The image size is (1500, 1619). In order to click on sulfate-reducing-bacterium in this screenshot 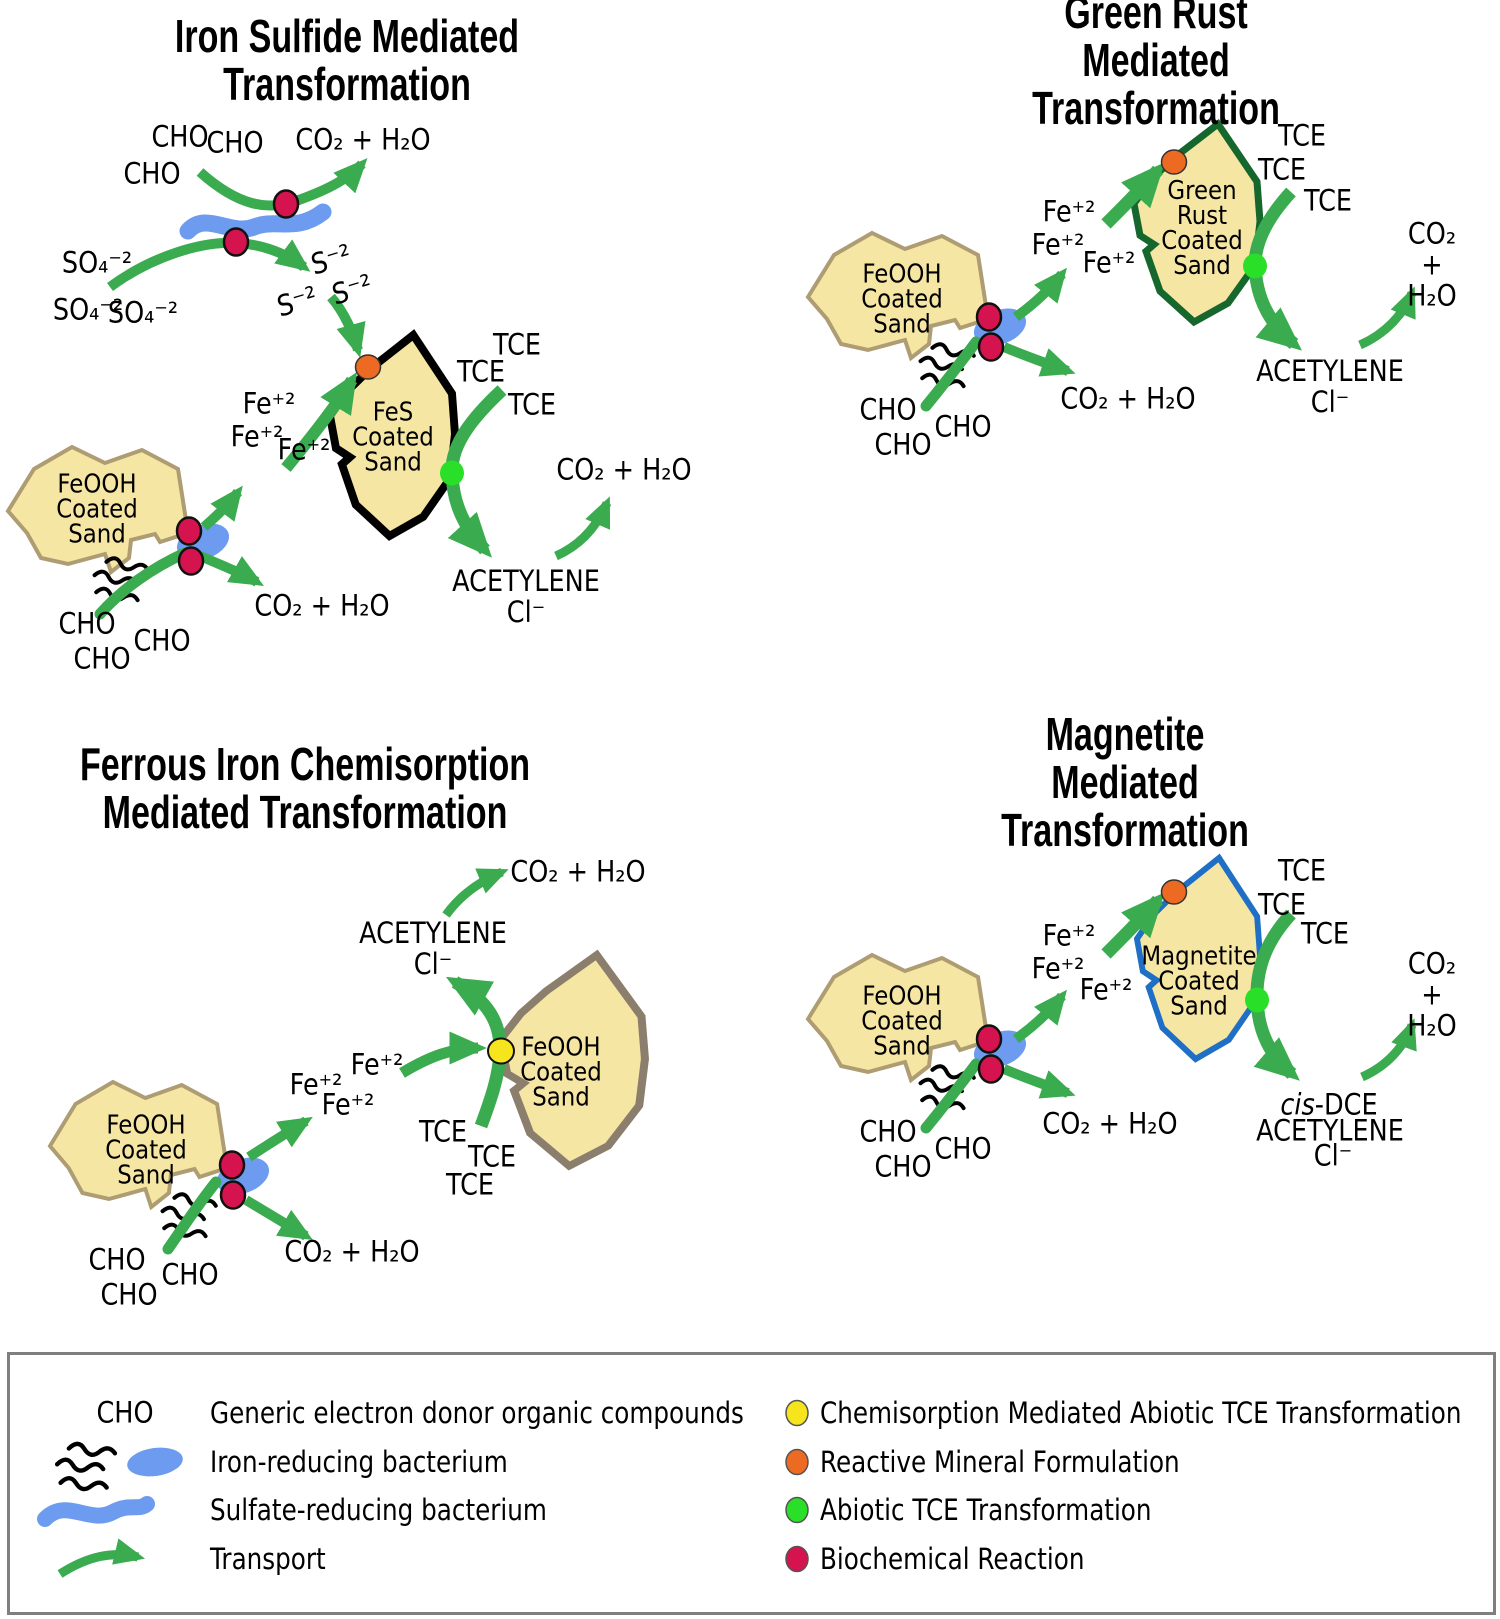, I will do `click(255, 221)`.